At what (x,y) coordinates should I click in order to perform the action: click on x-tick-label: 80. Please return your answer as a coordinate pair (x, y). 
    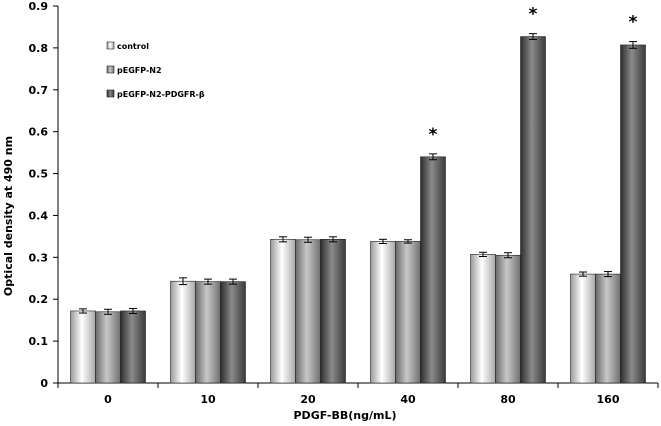
    Looking at the image, I should click on (508, 399).